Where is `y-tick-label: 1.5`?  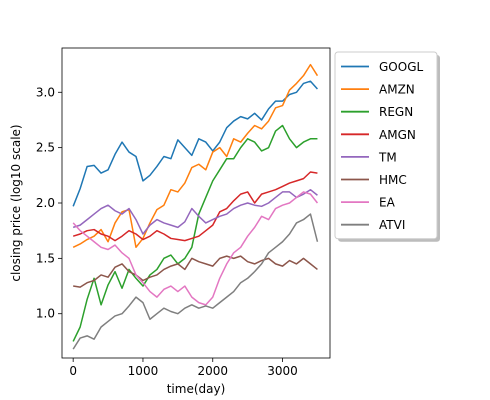 y-tick-label: 1.5 is located at coordinates (45, 258).